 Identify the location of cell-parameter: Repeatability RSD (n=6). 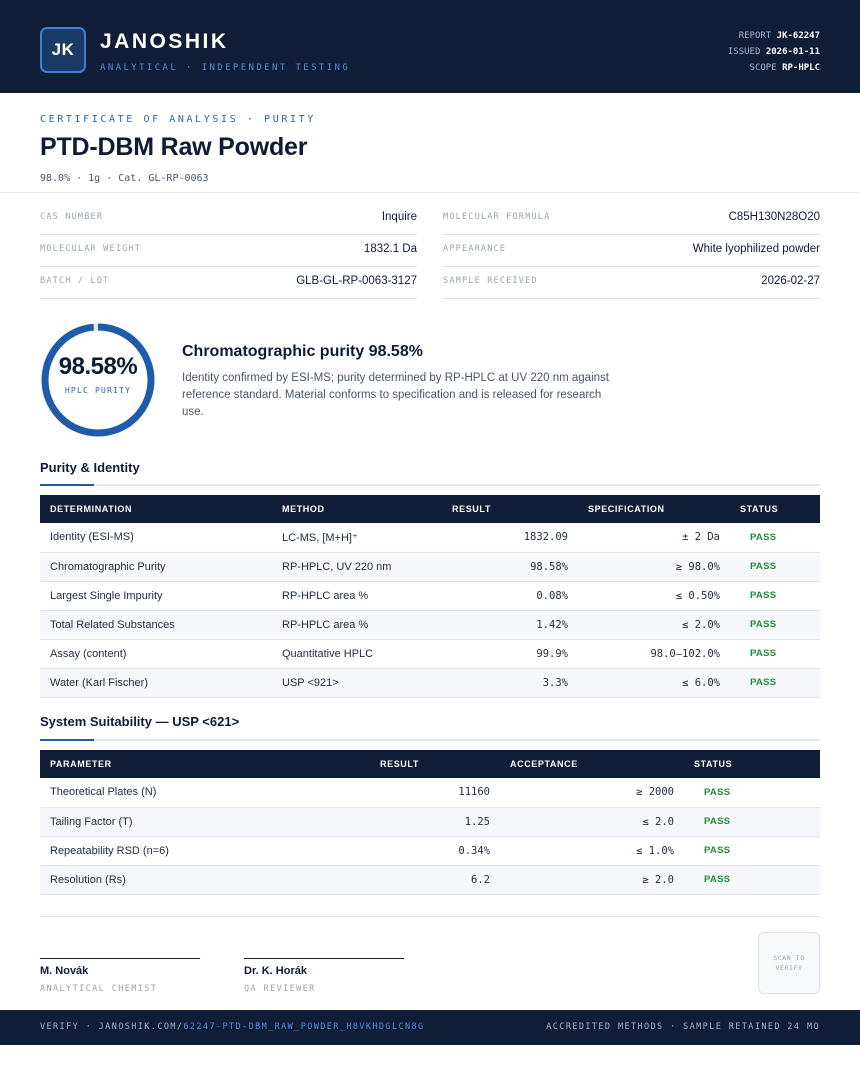
(205, 851).